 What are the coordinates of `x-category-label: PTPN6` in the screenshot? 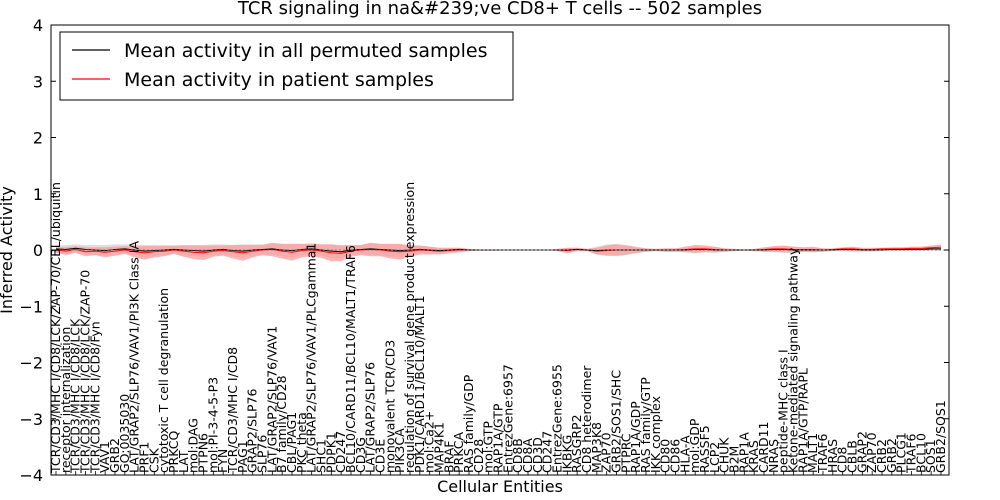 It's located at (203, 453).